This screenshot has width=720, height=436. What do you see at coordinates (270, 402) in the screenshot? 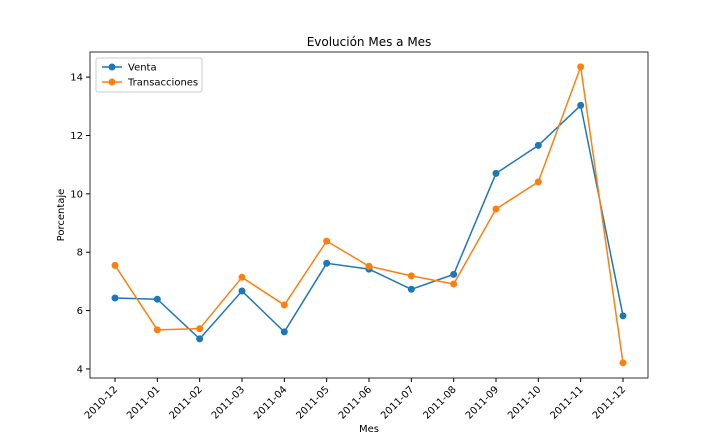
I see `x-tick-label: 2011-04` at bounding box center [270, 402].